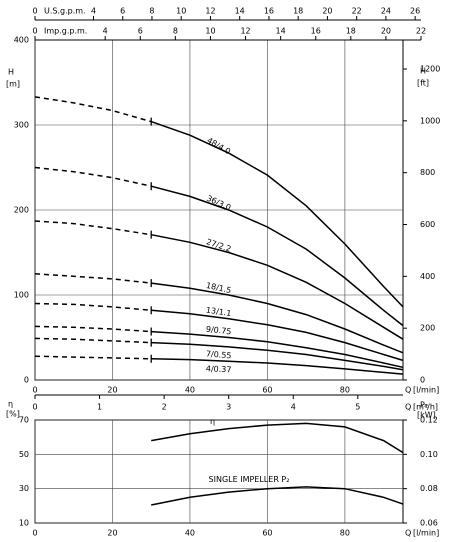 The height and width of the screenshot is (542, 457). What do you see at coordinates (386, 11) in the screenshot?
I see `secondary-tick-label: 24` at bounding box center [386, 11].